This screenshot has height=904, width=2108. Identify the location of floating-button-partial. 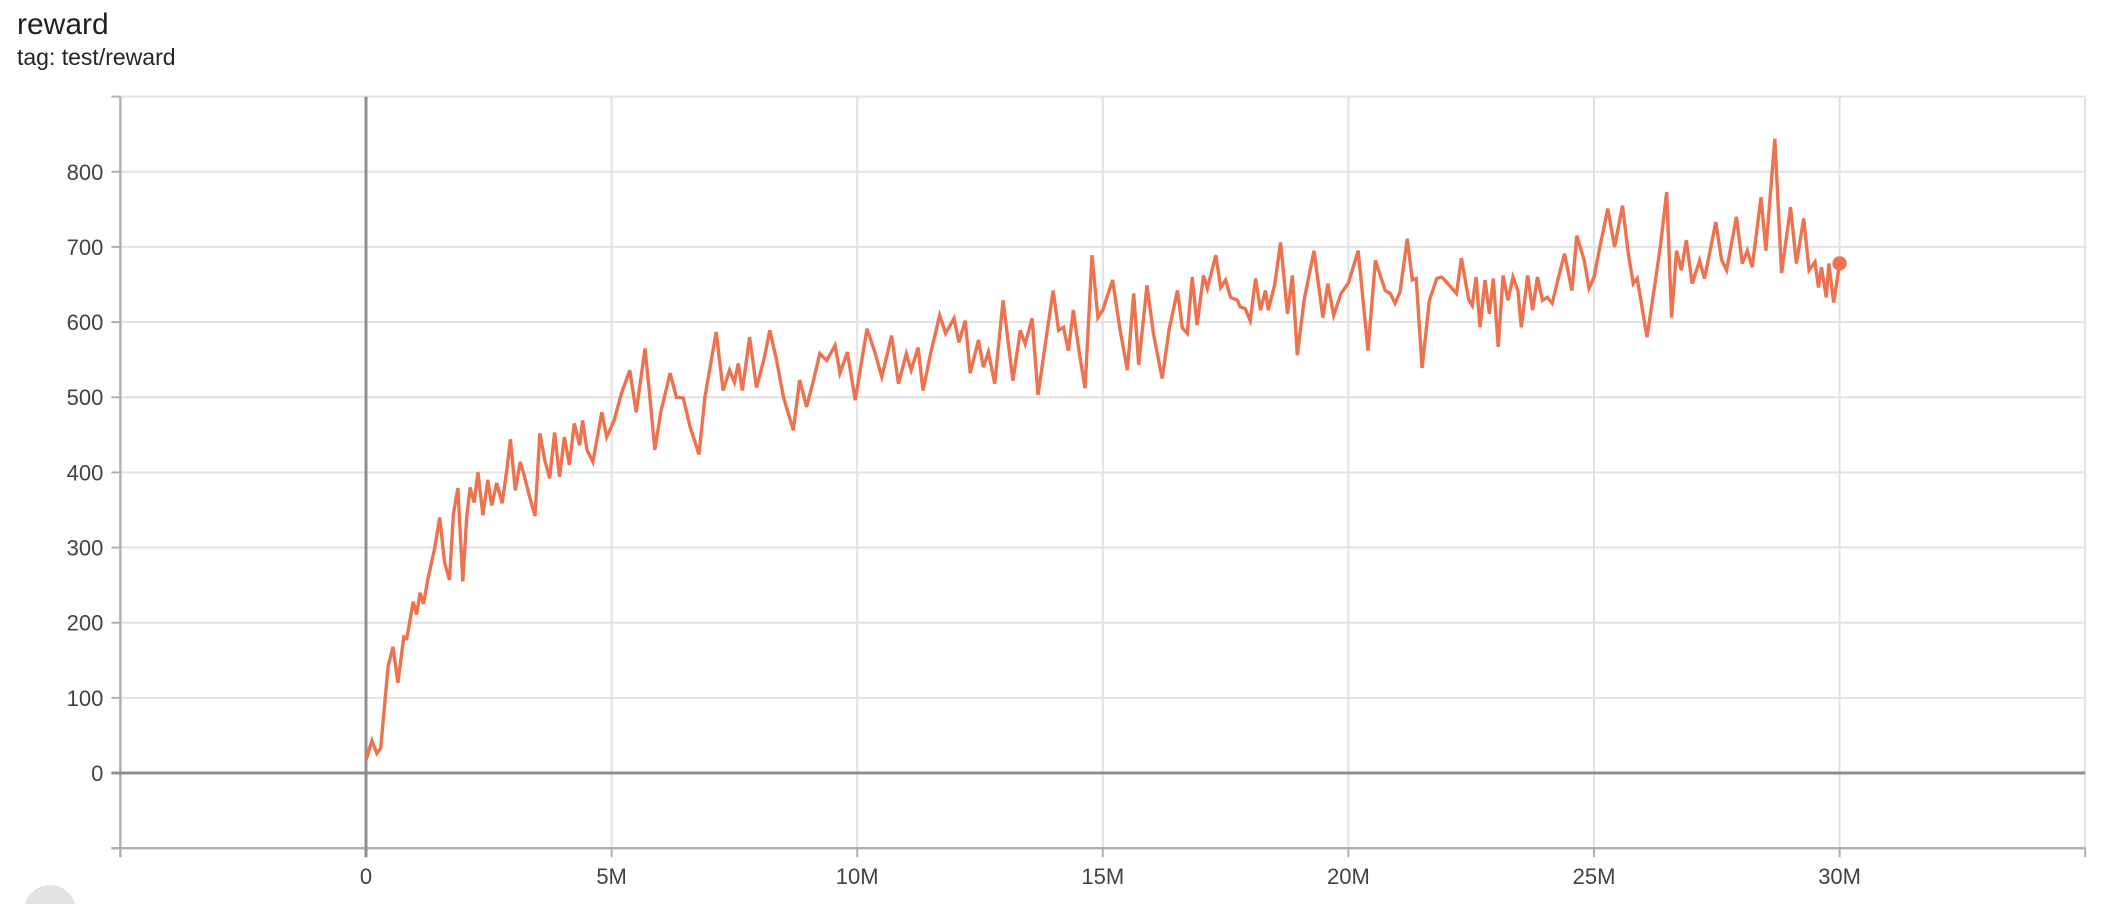
(50, 894).